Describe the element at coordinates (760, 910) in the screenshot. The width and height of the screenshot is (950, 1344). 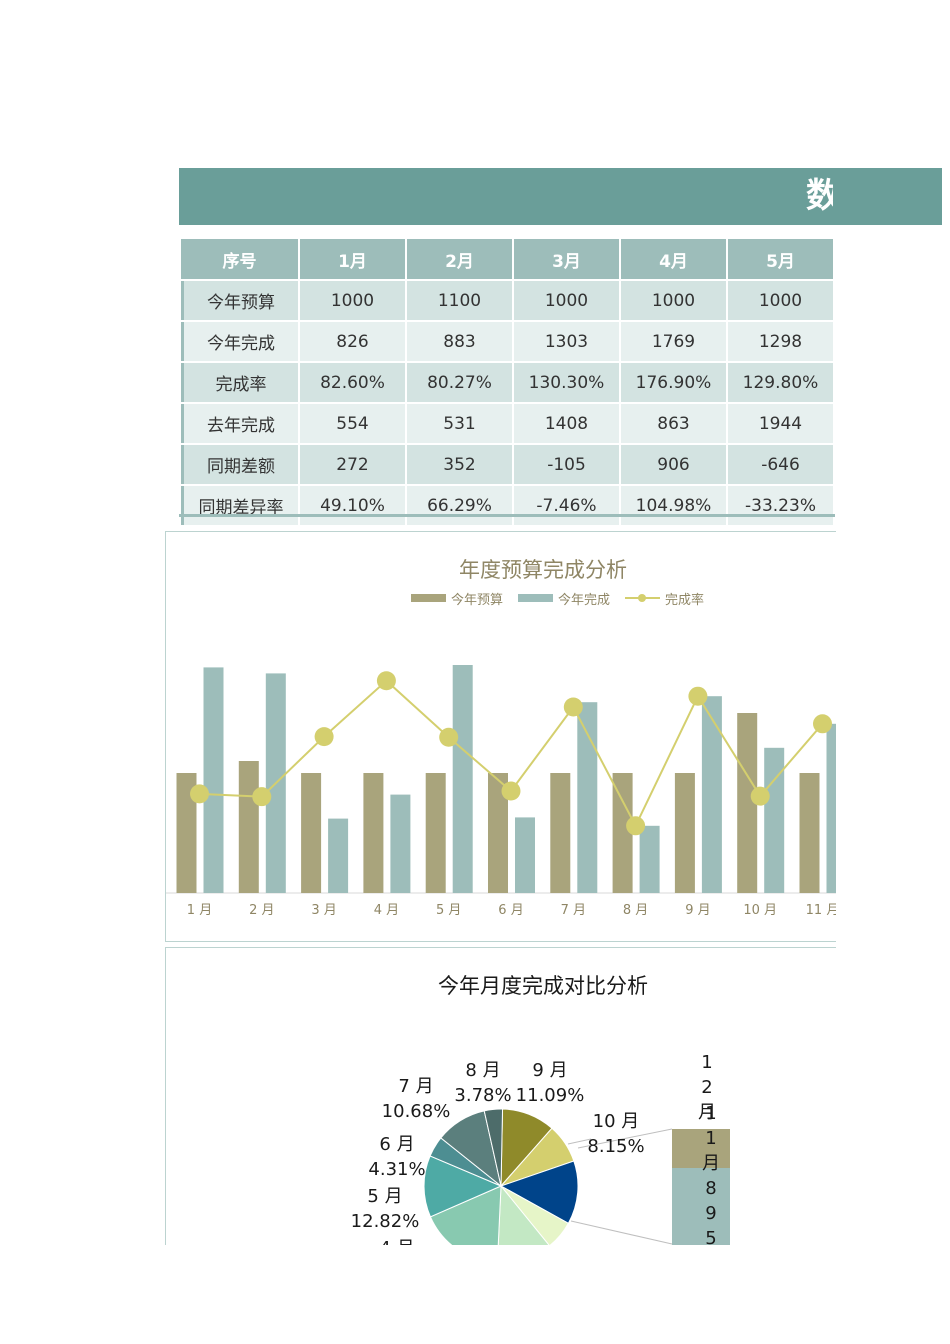
I see `x-tick-label: 10 月` at that location.